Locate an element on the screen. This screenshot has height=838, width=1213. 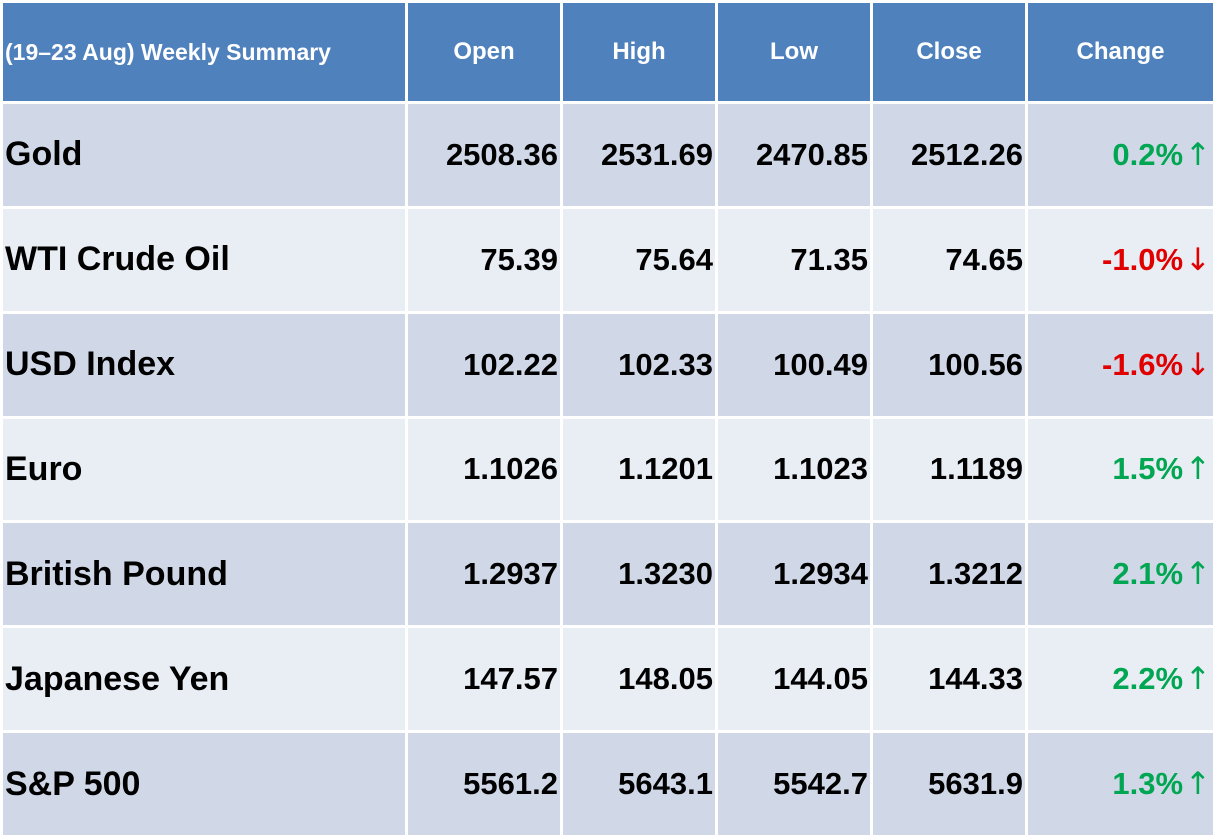
change-cell: -1.0%↓ is located at coordinates (1120, 259).